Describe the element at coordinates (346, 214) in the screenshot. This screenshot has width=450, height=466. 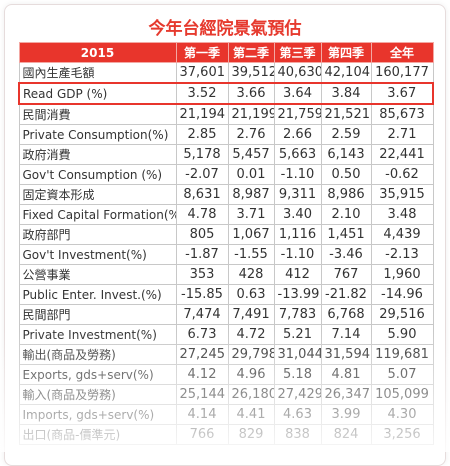
I see `cell-value: 2.10` at that location.